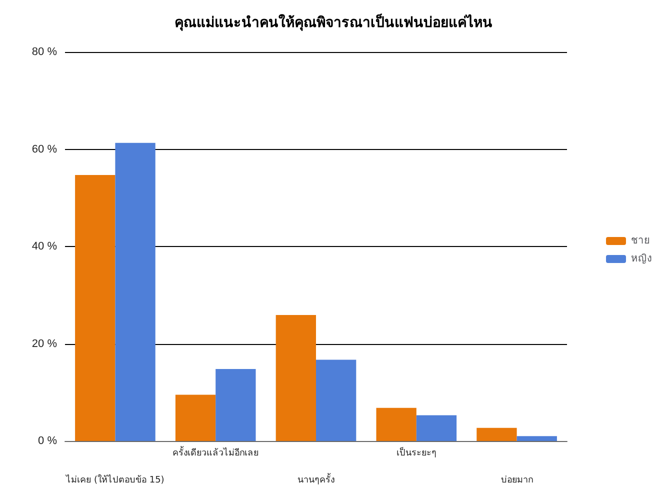 This screenshot has width=667, height=500. Describe the element at coordinates (45, 246) in the screenshot. I see `y-tick-label: 40 %` at that location.